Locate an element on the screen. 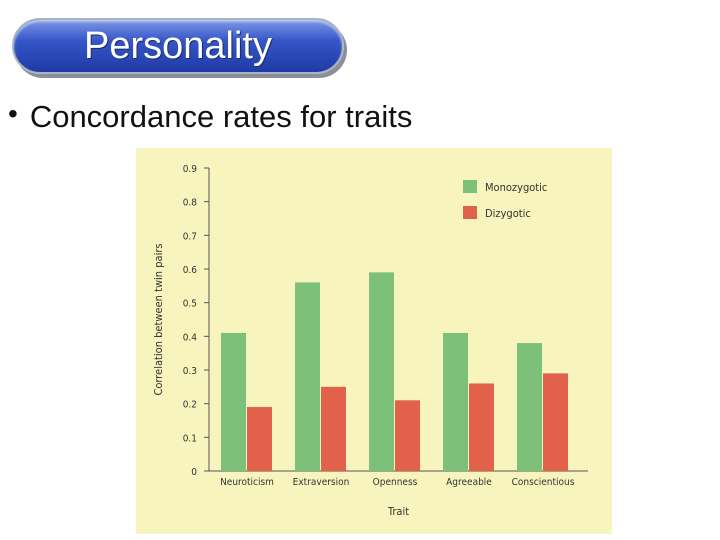 This screenshot has width=720, height=540. bar-dizygotic-conscientious is located at coordinates (555, 422).